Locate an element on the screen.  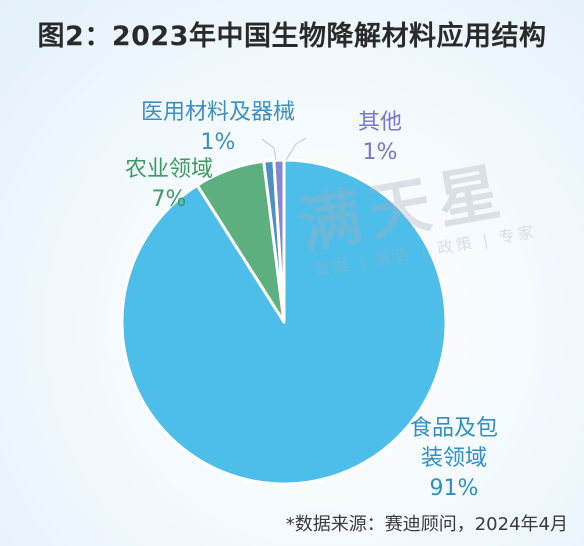
leader-lines is located at coordinates (284, 149).